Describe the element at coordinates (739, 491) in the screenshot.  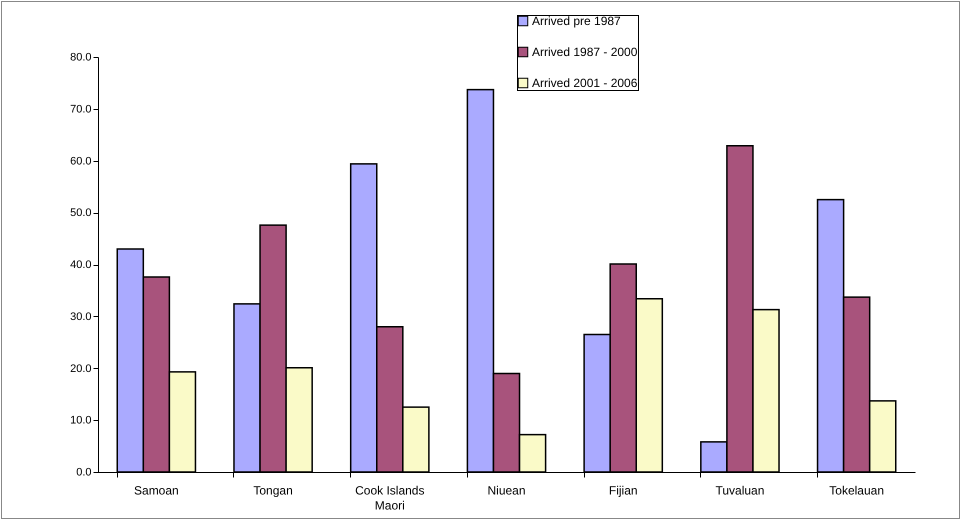
I see `x-tick-label: Tuvaluan` at that location.